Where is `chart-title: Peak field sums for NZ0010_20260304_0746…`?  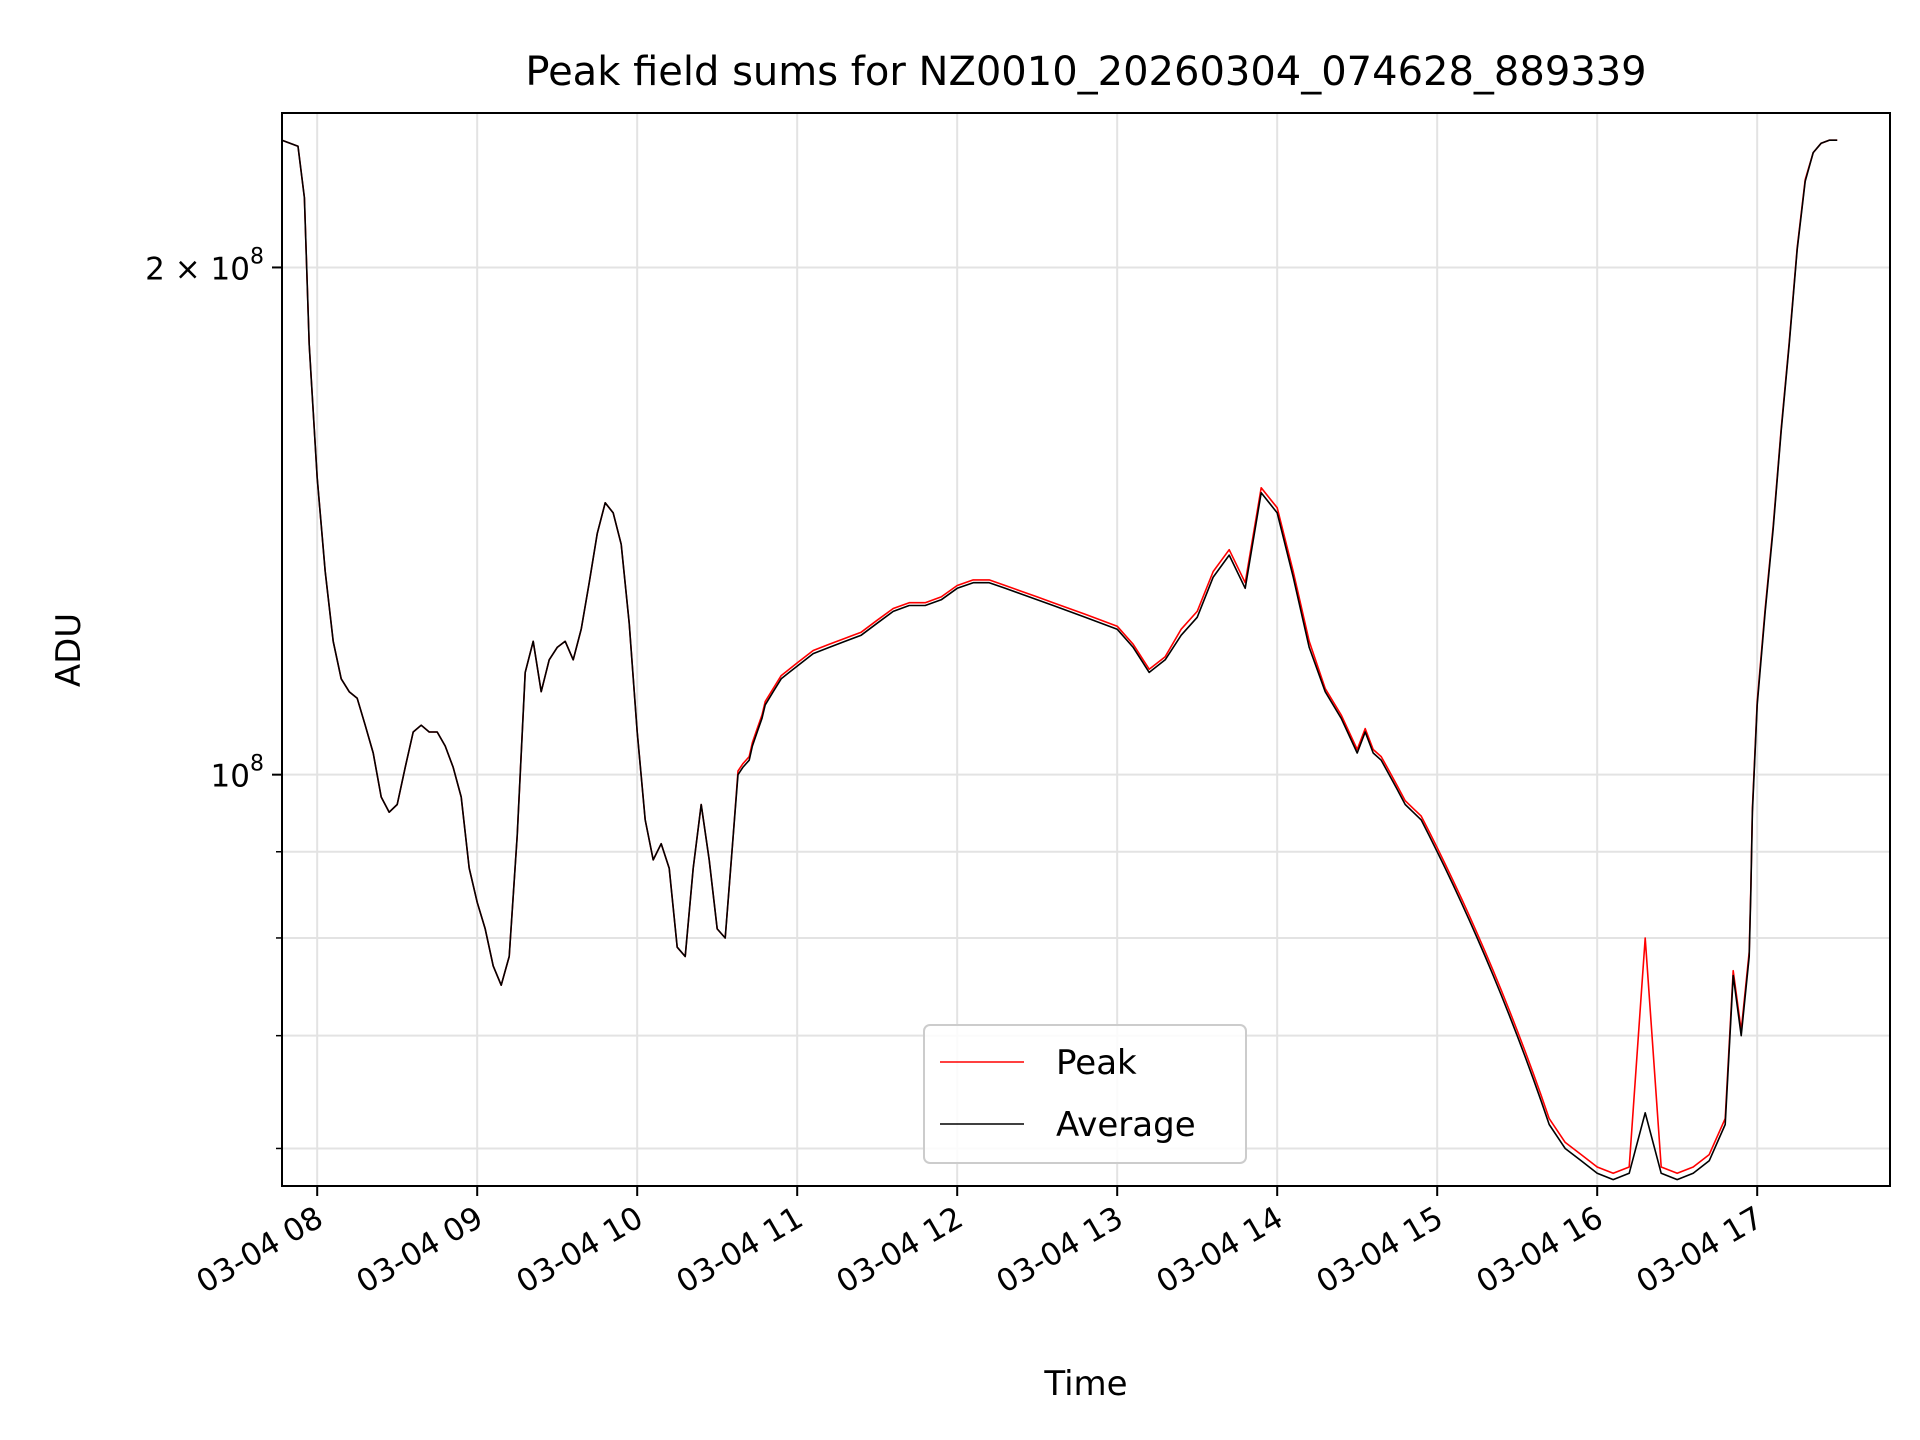 chart-title: Peak field sums for NZ0010_20260304_0746… is located at coordinates (1085, 72).